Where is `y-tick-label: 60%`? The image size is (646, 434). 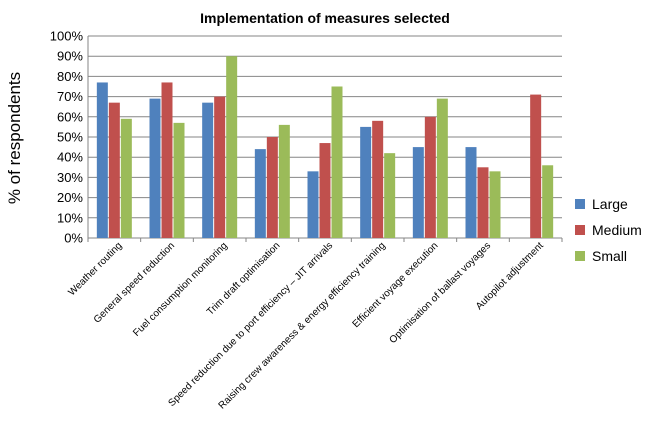 y-tick-label: 60% is located at coordinates (70, 116).